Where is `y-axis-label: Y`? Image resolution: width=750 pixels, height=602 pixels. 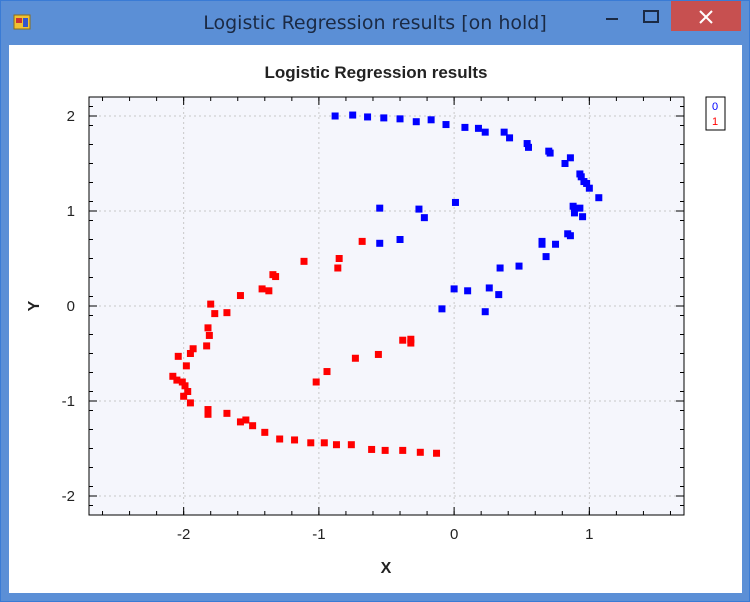 y-axis-label: Y is located at coordinates (34, 305).